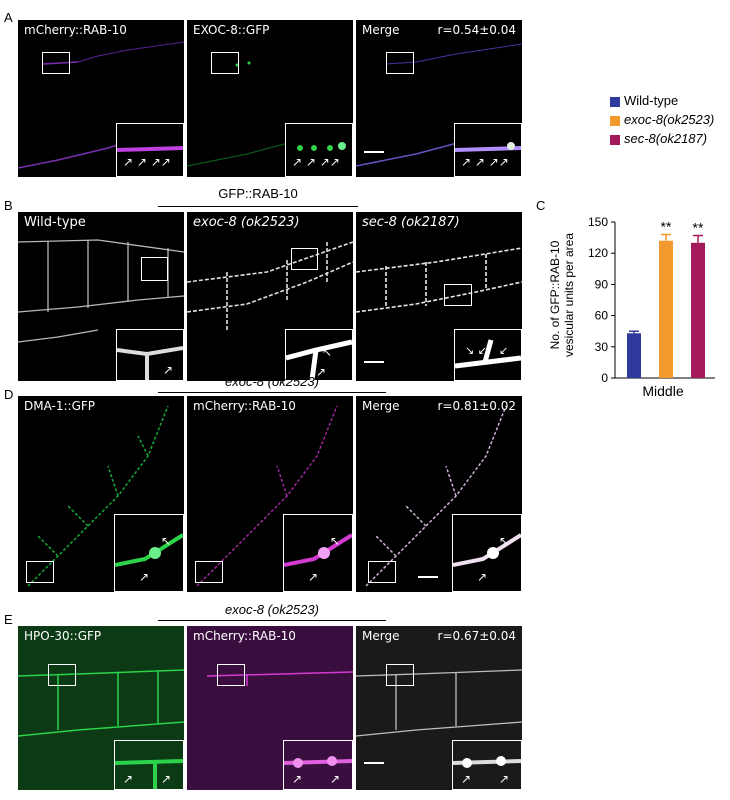  I want to click on row-b-header: GFP::RAB-10, so click(258, 193).